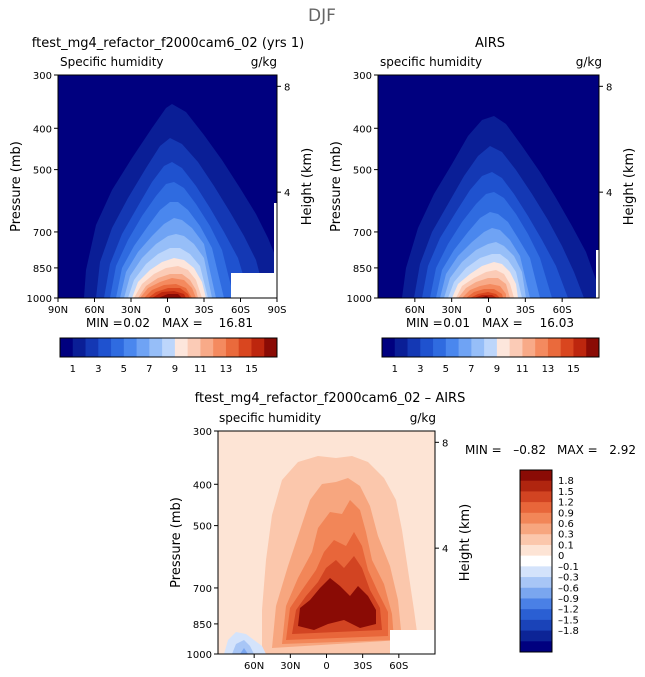 The width and height of the screenshot is (645, 677). Describe the element at coordinates (104, 323) in the screenshot. I see `panel-model-min-label: MIN =` at that location.